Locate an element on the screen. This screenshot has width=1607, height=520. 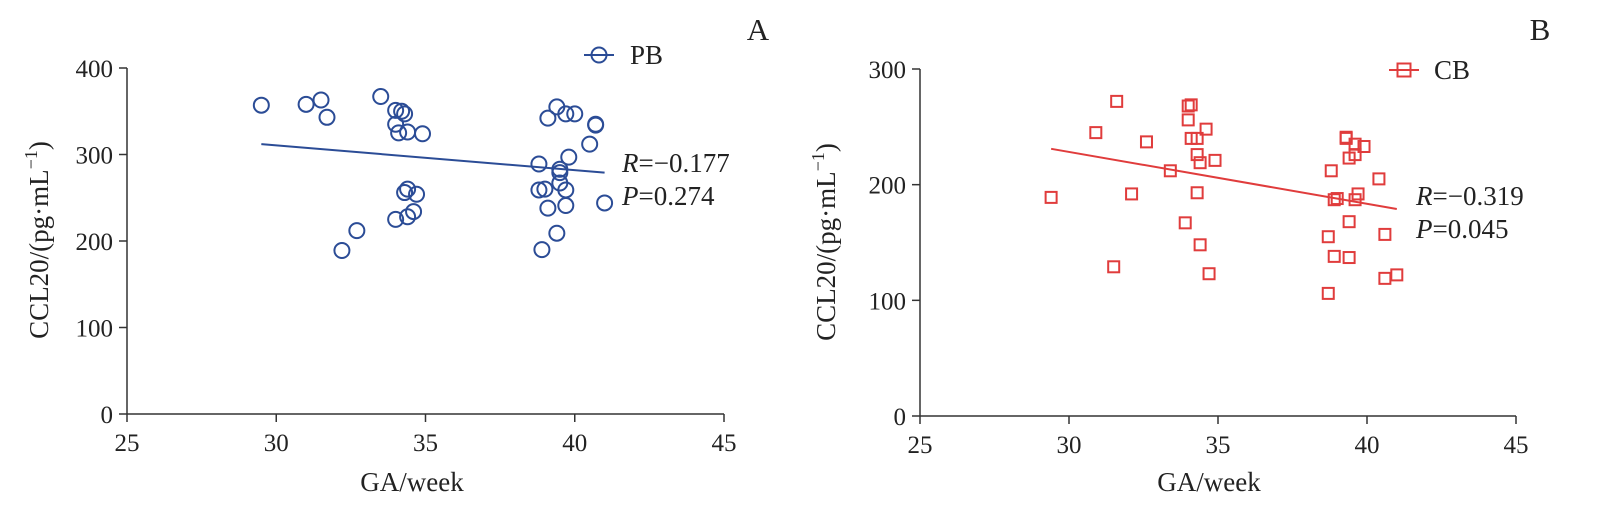
panel-b-r-symbol: R is located at coordinates (1424, 196).